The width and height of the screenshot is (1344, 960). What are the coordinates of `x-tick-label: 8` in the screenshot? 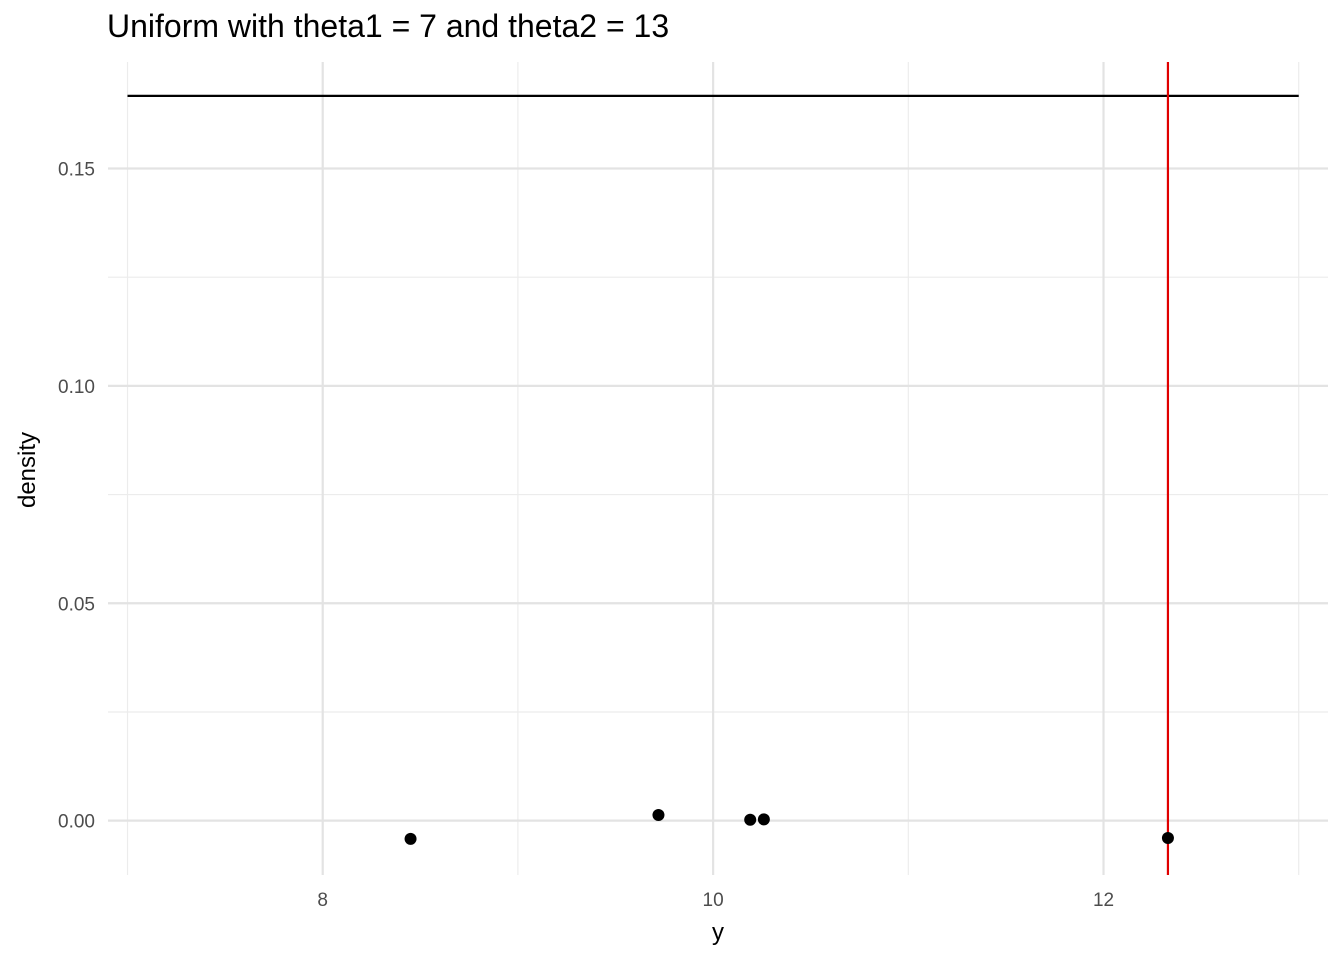 It's located at (322, 900).